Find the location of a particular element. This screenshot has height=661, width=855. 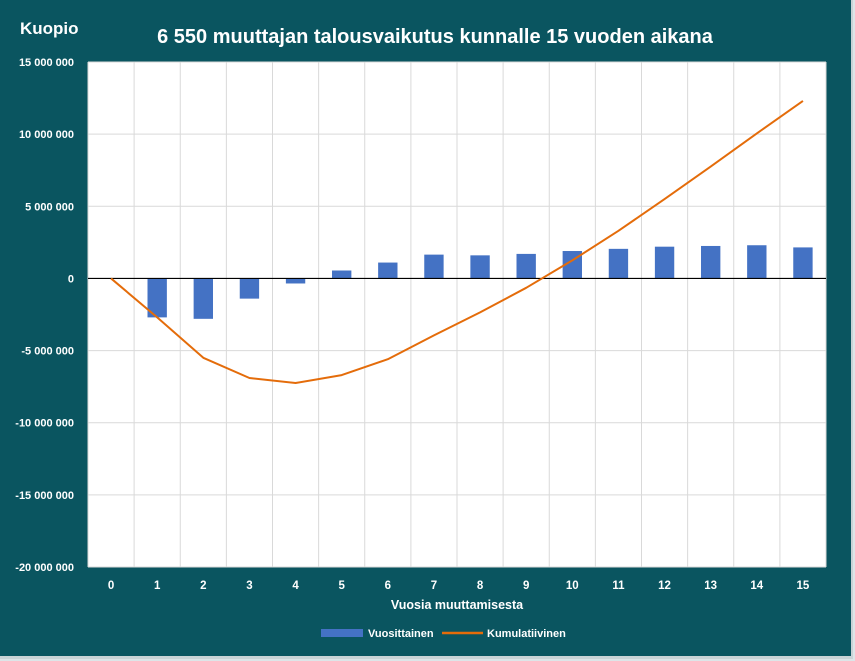

x-tick-label: 11 is located at coordinates (618, 586).